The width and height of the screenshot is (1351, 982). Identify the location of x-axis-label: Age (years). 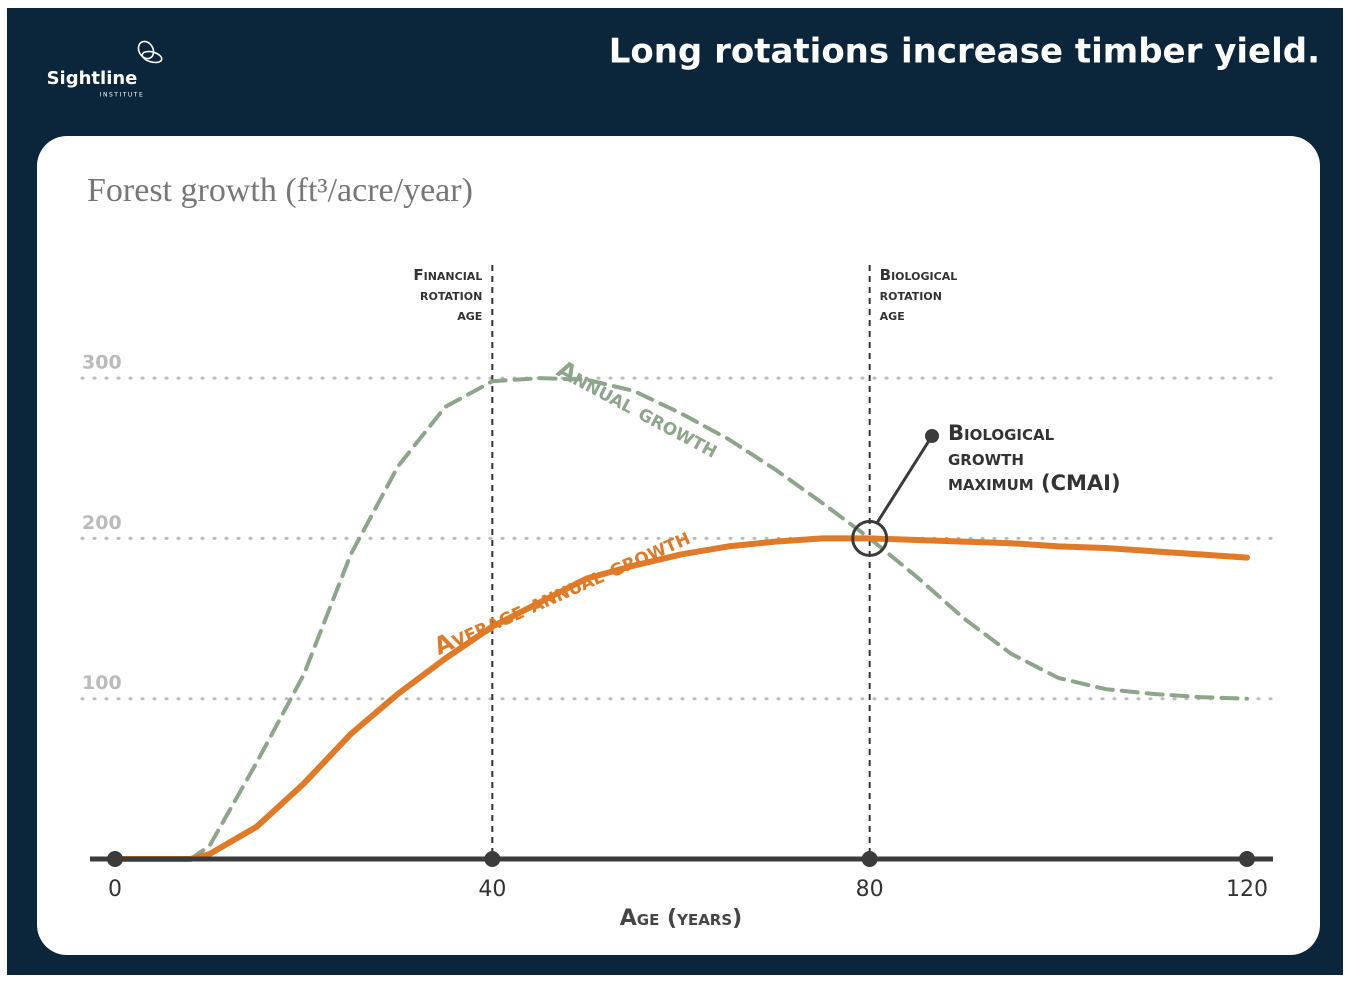
(681, 918).